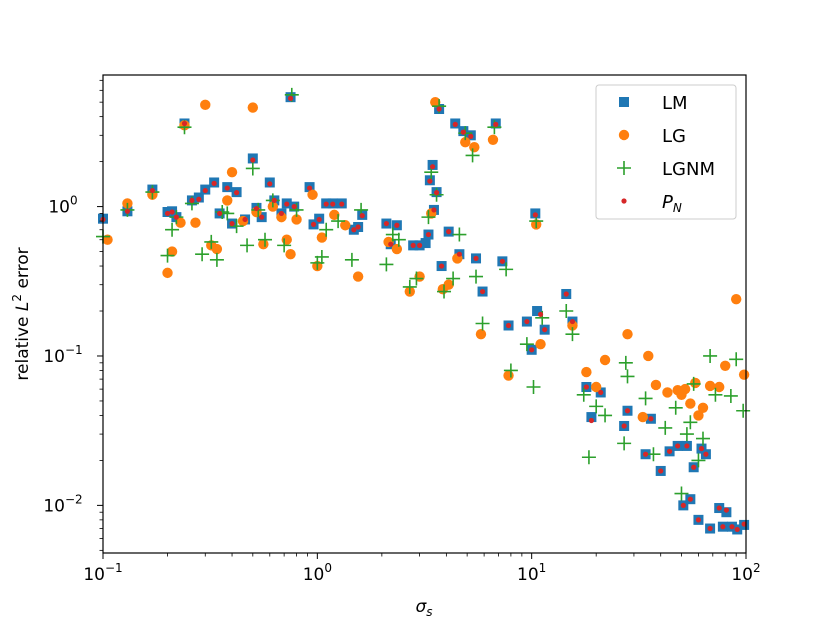  Describe the element at coordinates (62, 504) in the screenshot. I see `y-tick-label-0: 10−2` at that location.